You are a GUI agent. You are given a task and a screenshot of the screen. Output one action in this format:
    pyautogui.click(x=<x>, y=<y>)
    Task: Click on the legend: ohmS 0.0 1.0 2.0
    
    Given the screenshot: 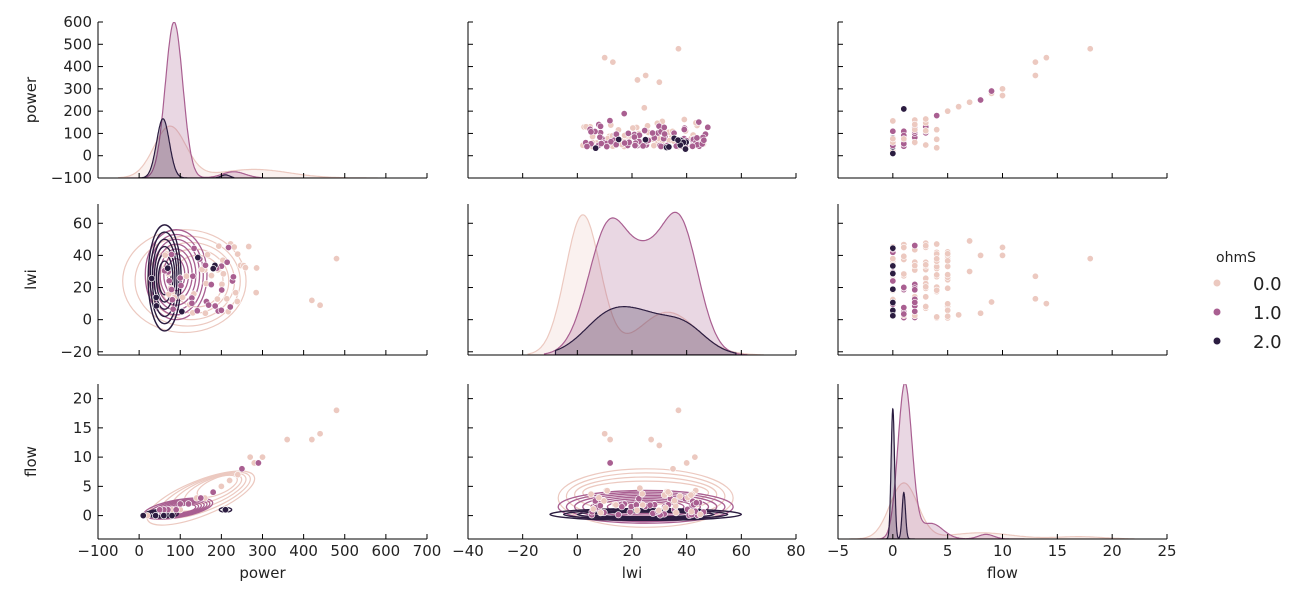 What is the action you would take?
    pyautogui.click(x=1247, y=301)
    